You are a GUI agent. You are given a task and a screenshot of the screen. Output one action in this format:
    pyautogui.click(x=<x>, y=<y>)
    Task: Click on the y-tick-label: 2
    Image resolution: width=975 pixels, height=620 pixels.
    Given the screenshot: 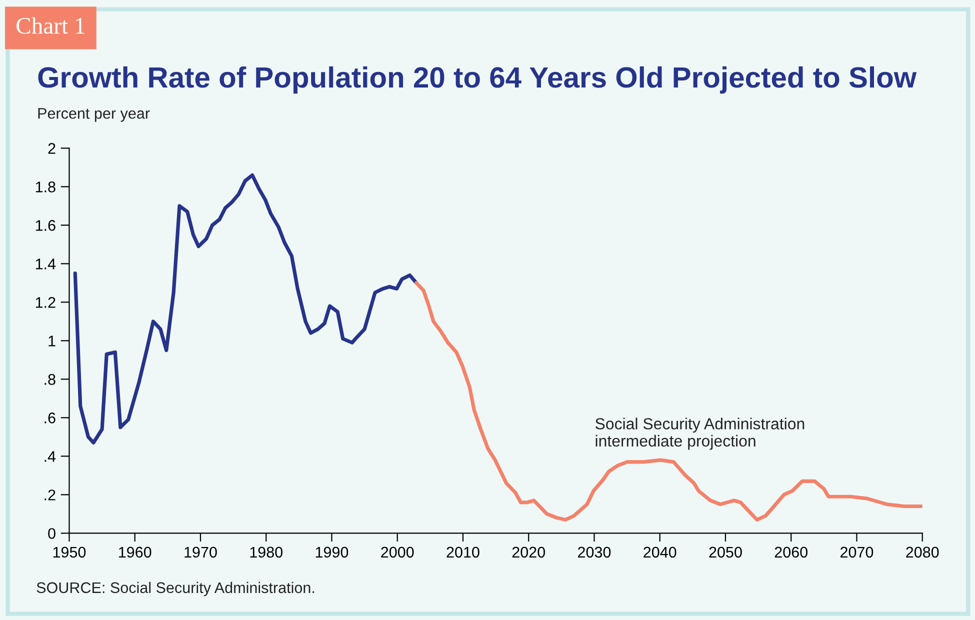 What is the action you would take?
    pyautogui.click(x=52, y=148)
    